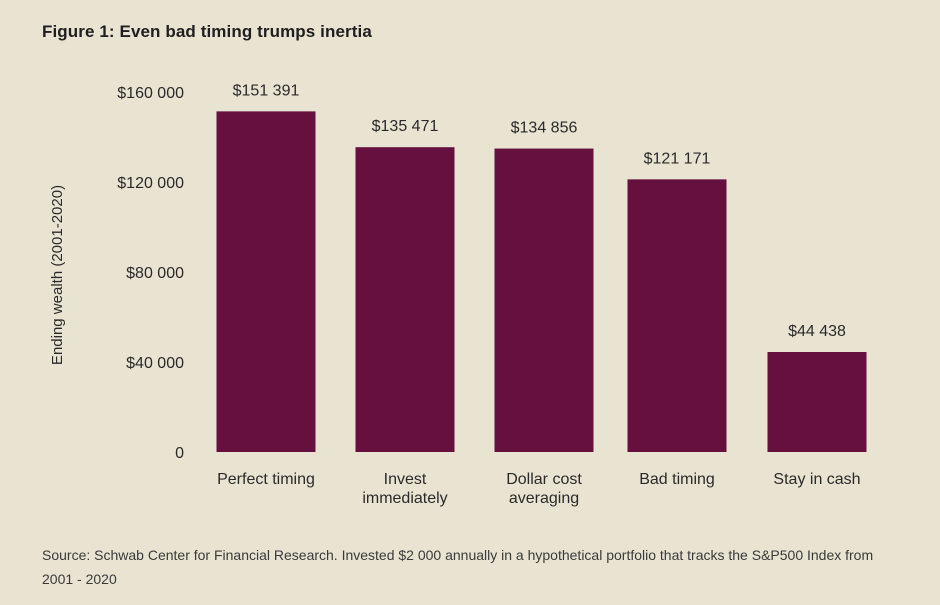  I want to click on data-label: $135 471, so click(405, 126).